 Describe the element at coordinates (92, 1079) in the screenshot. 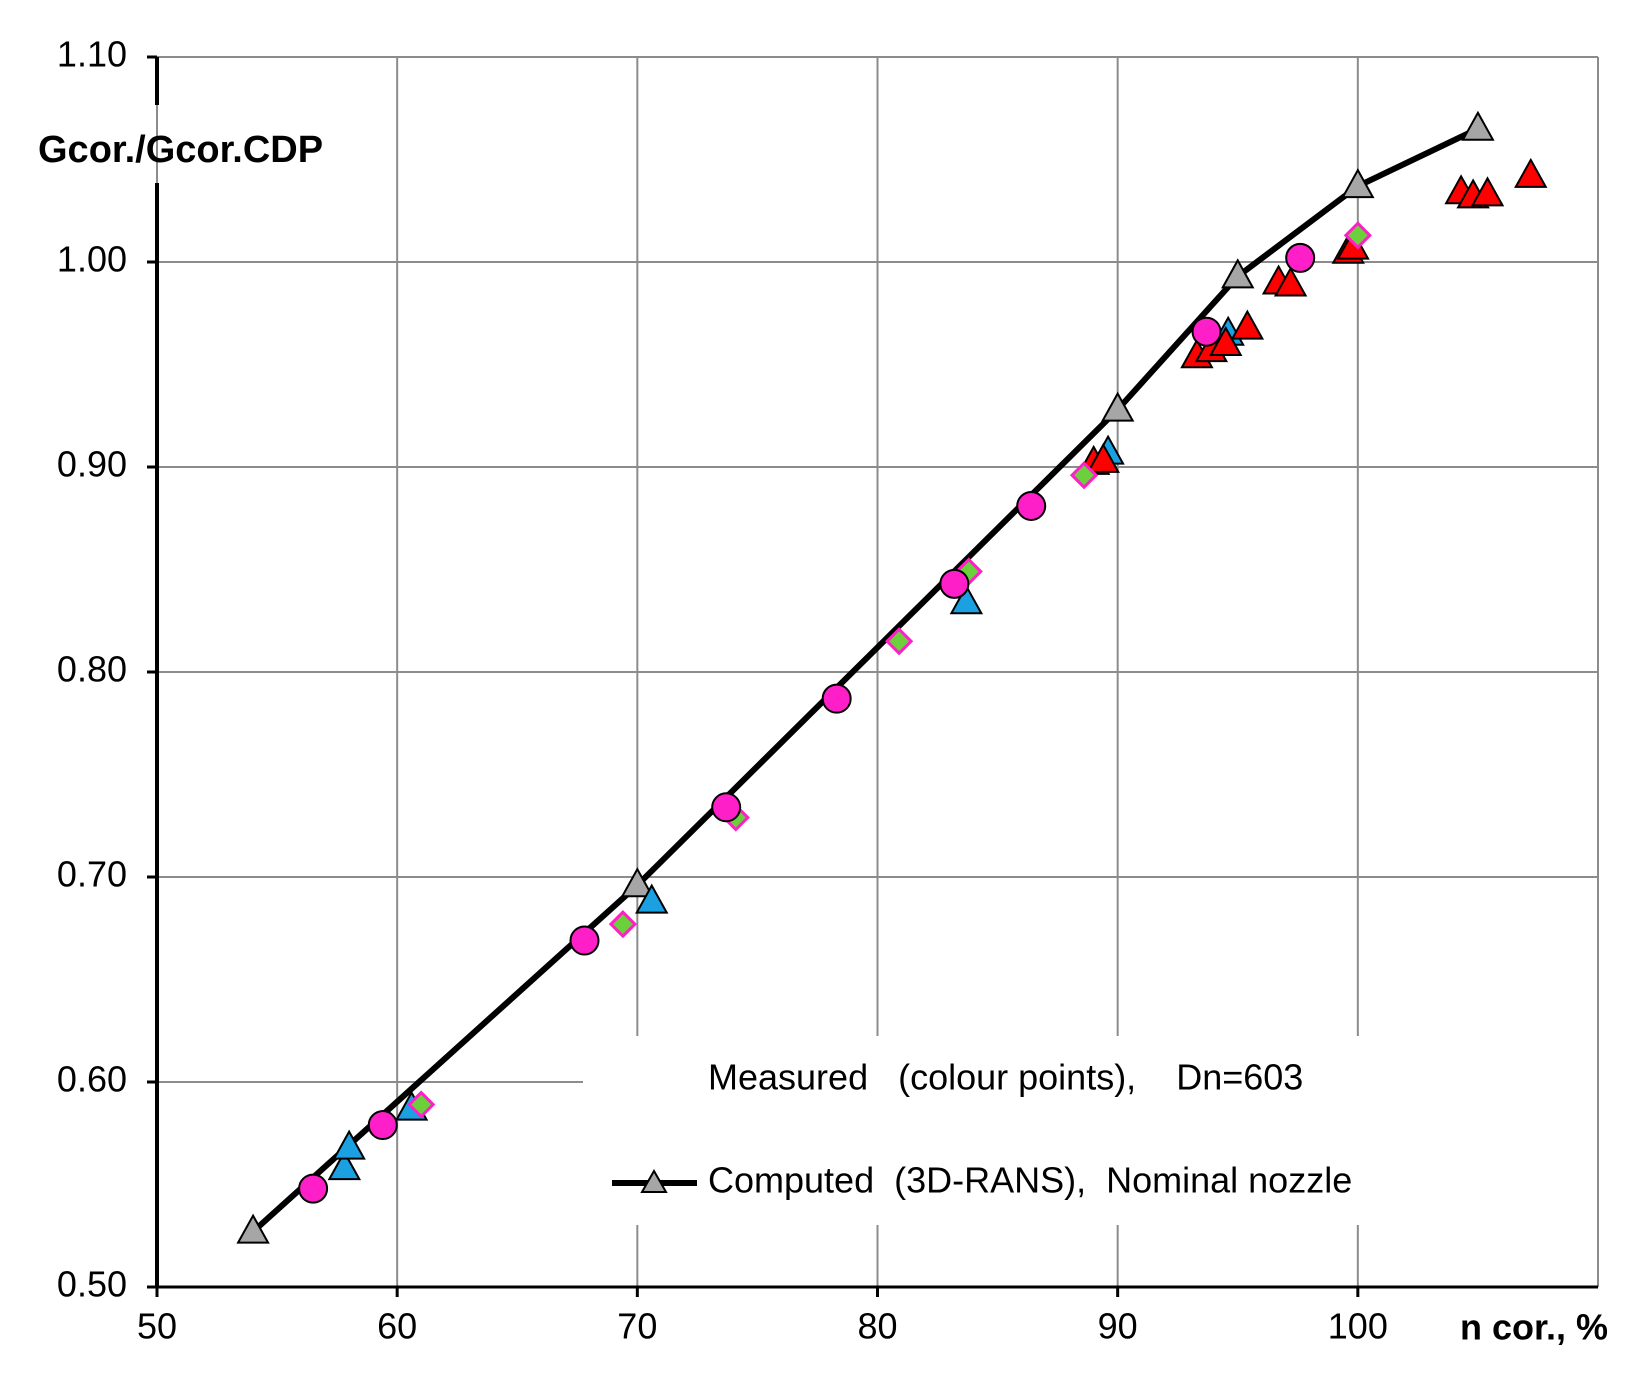

I see `y-tick-label: 0.60` at that location.